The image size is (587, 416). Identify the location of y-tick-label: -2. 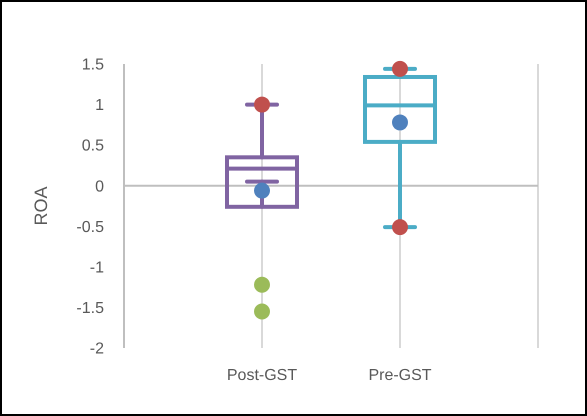
(97, 349).